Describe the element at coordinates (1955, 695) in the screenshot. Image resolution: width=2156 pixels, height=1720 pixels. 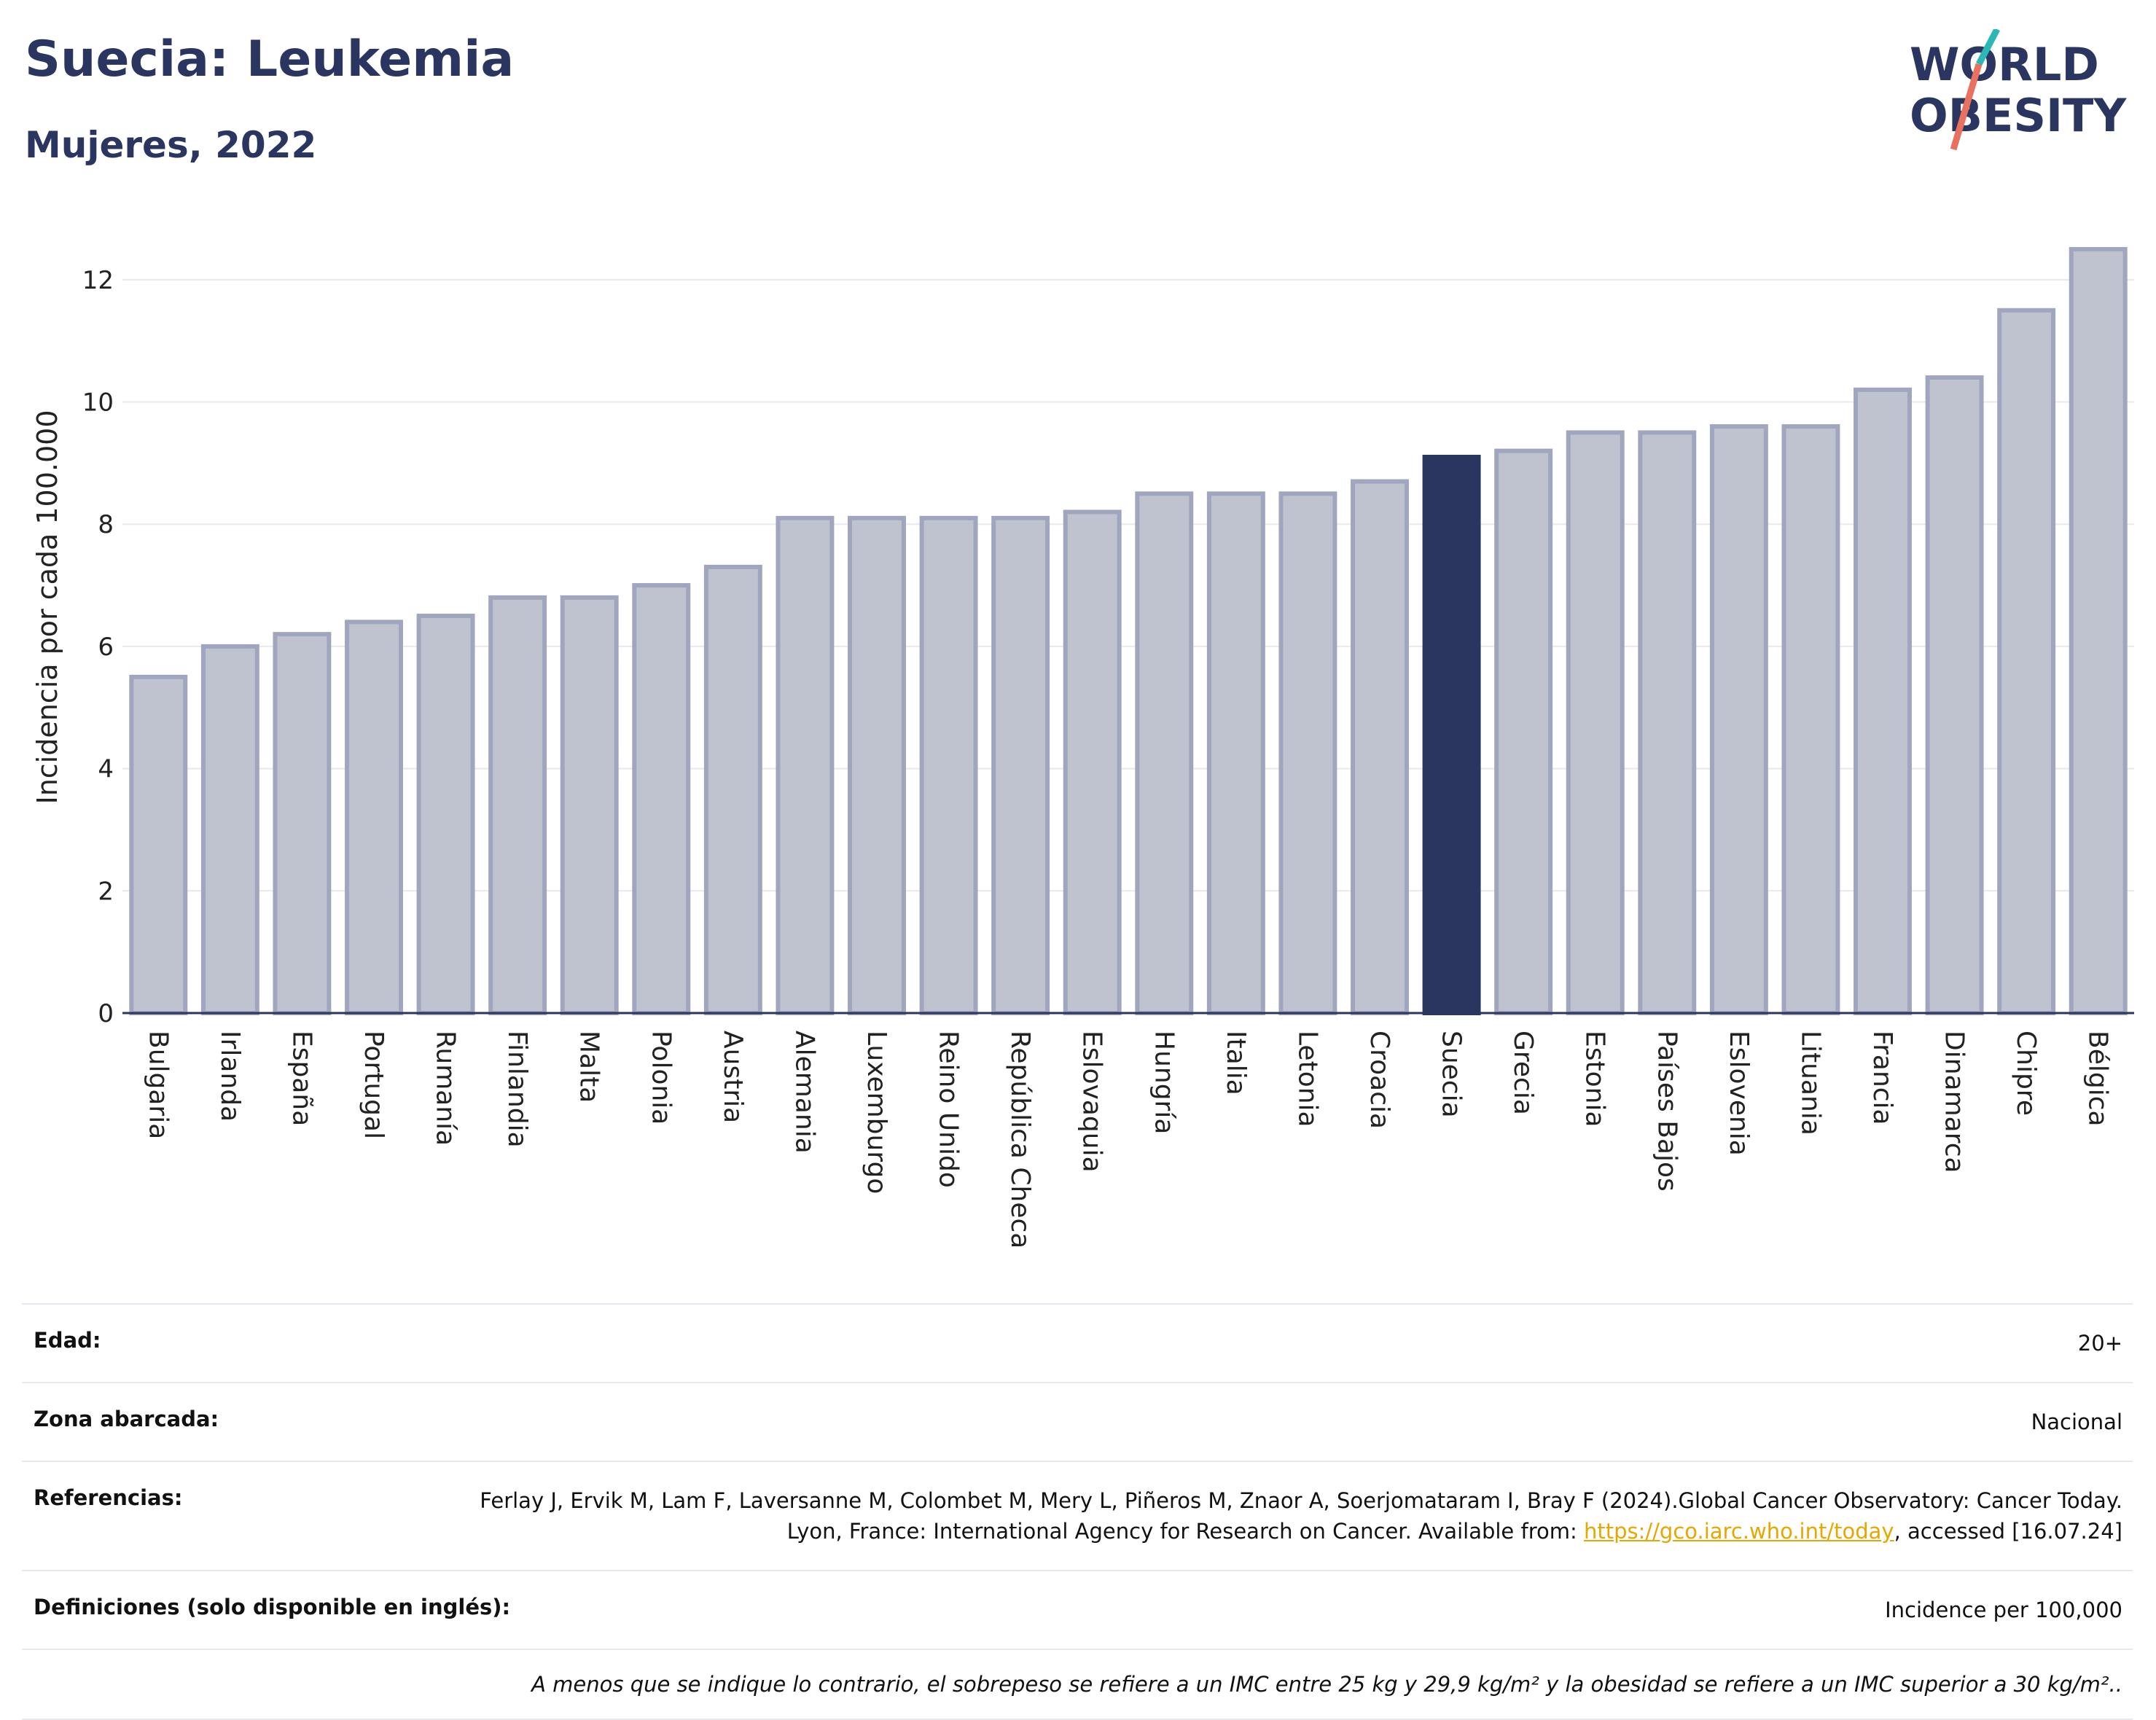
I see `bar-dinamarca` at that location.